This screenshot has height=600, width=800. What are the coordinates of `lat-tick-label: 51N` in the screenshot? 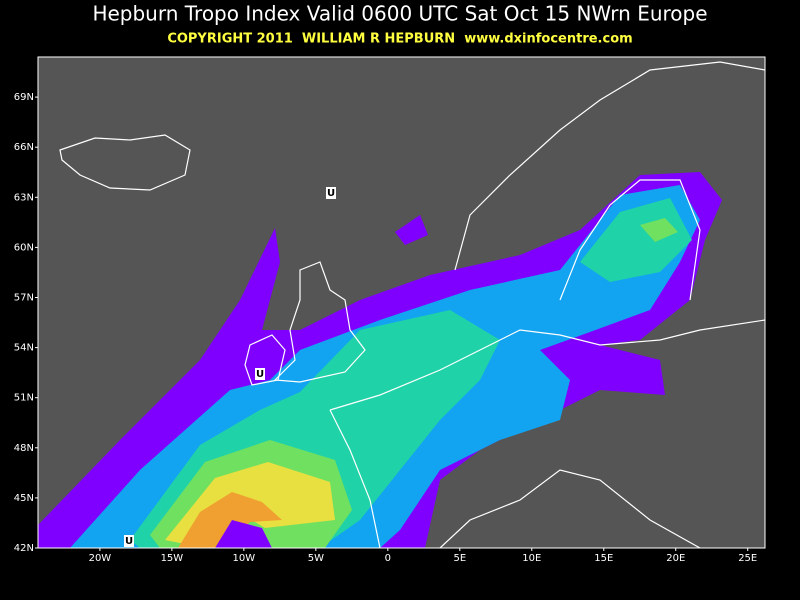 It's located at (24, 398).